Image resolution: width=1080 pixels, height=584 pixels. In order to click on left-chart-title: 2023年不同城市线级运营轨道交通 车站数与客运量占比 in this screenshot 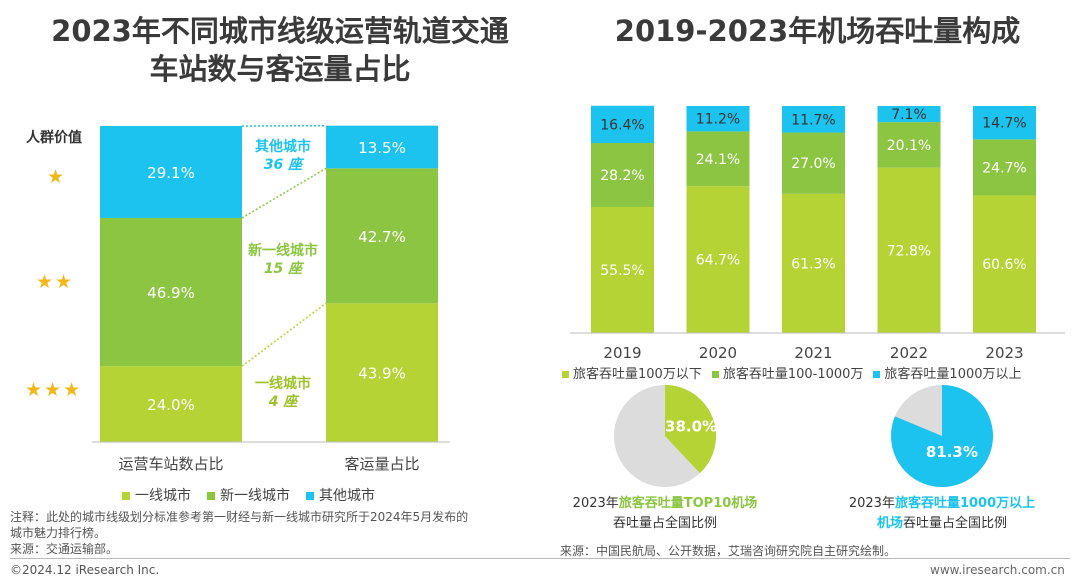, I will do `click(280, 50)`.